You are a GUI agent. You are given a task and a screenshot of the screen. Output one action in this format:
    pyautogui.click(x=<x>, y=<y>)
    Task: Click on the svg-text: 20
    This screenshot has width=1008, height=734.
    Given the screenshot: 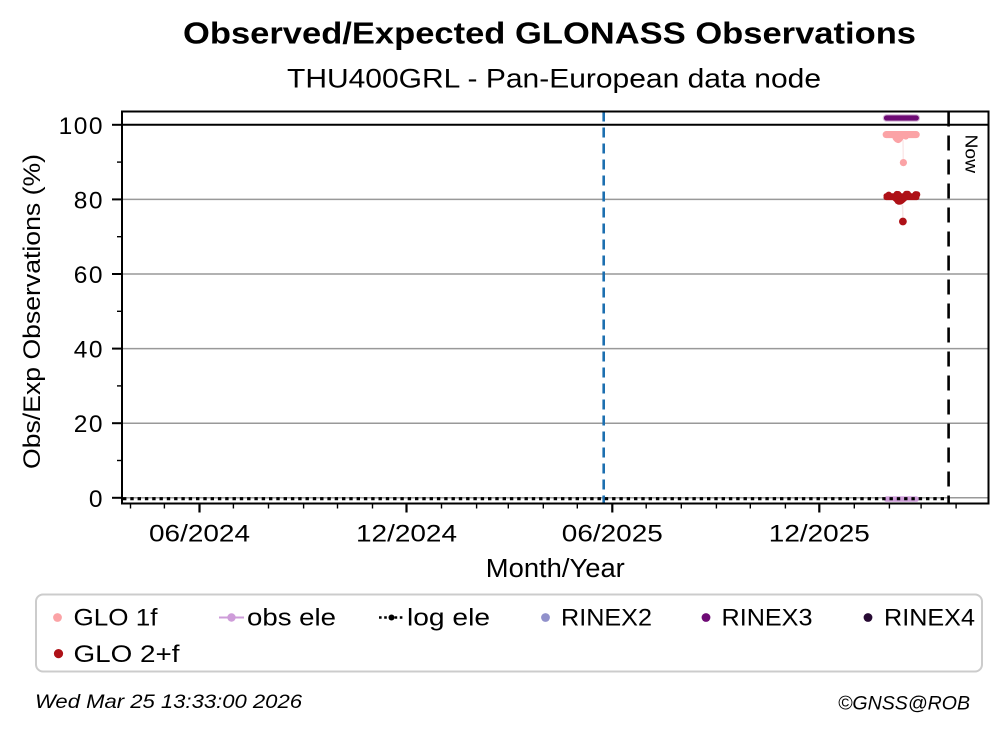 What is the action you would take?
    pyautogui.click(x=89, y=424)
    